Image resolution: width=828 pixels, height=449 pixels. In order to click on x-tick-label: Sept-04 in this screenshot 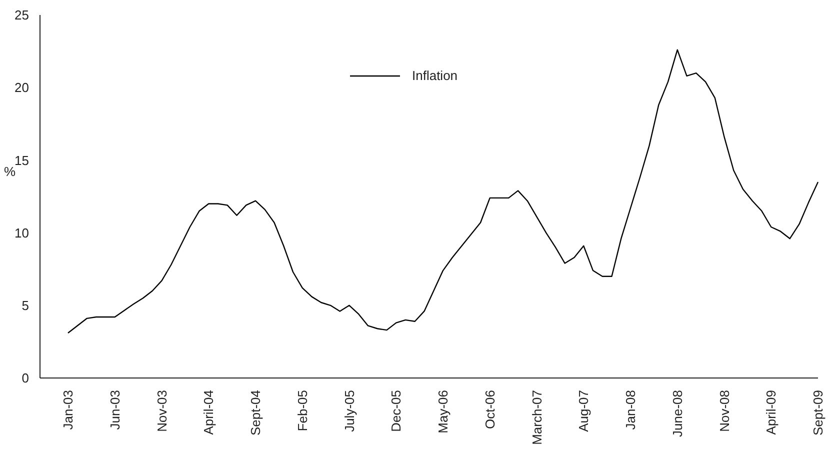, I will do `click(255, 413)`.